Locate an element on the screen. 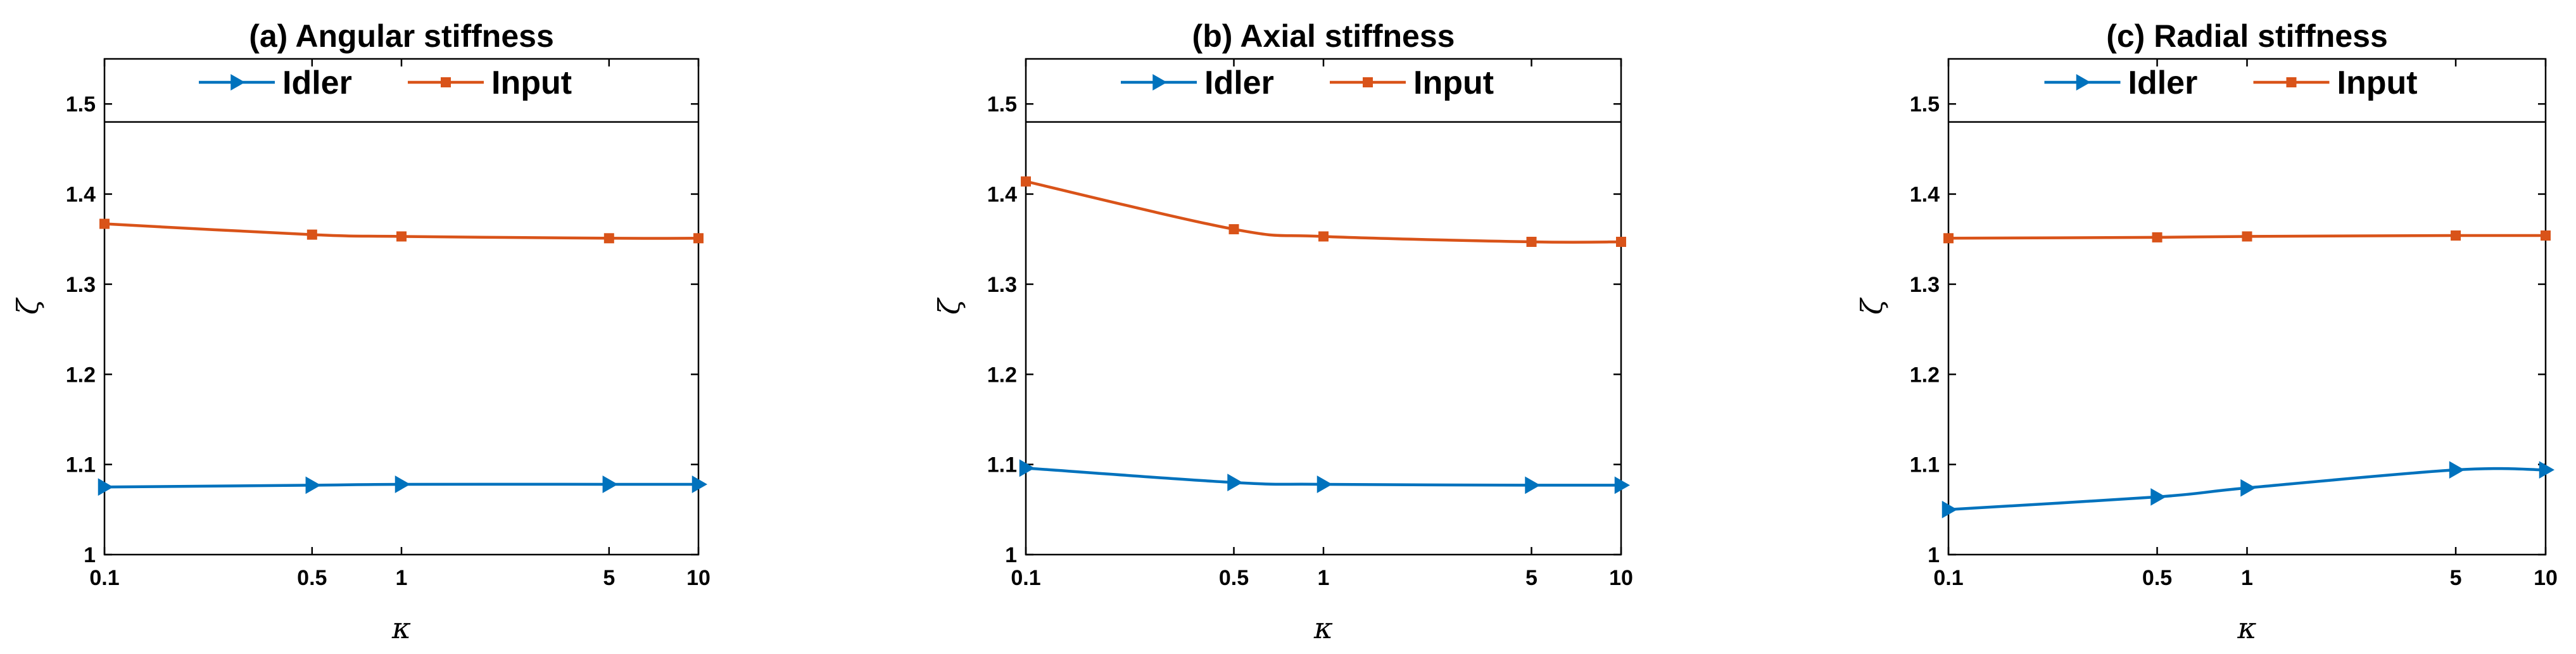 This screenshot has width=2576, height=654. chart-title: (c) Radial stiffness is located at coordinates (2247, 36).